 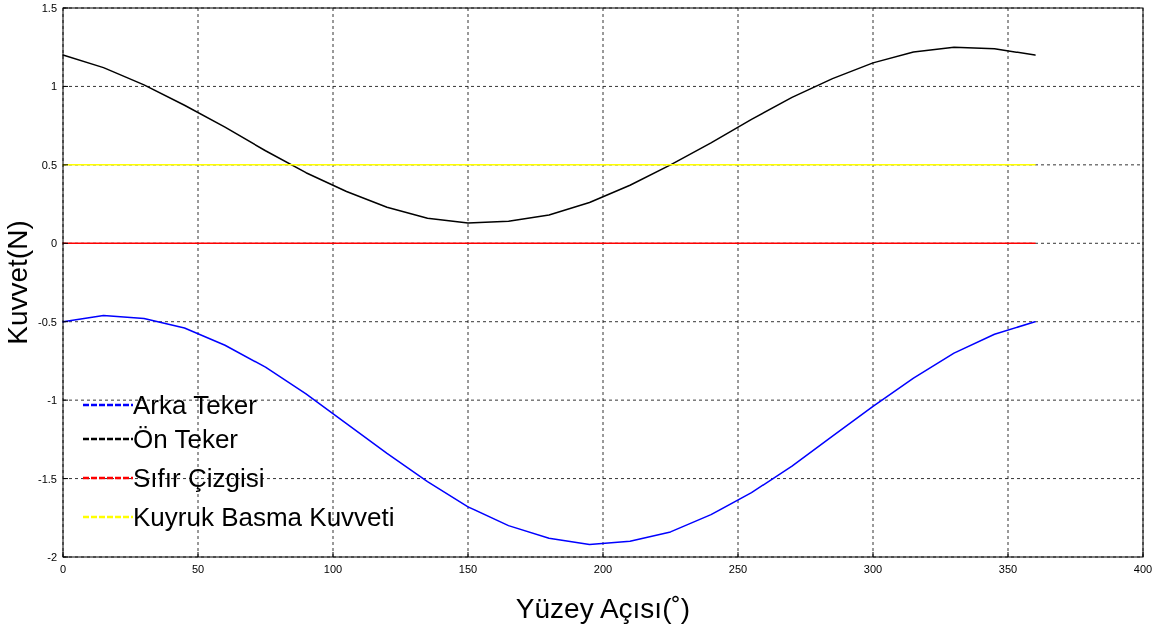 I want to click on y-axis-title: Kuvvet(N), so click(x=17, y=282).